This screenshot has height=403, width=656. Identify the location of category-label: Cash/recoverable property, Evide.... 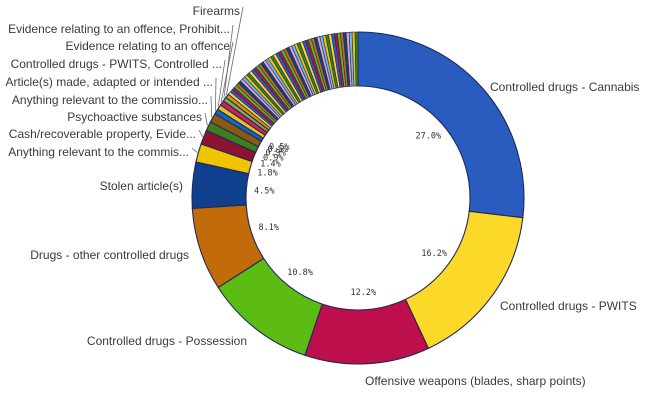
(102, 134).